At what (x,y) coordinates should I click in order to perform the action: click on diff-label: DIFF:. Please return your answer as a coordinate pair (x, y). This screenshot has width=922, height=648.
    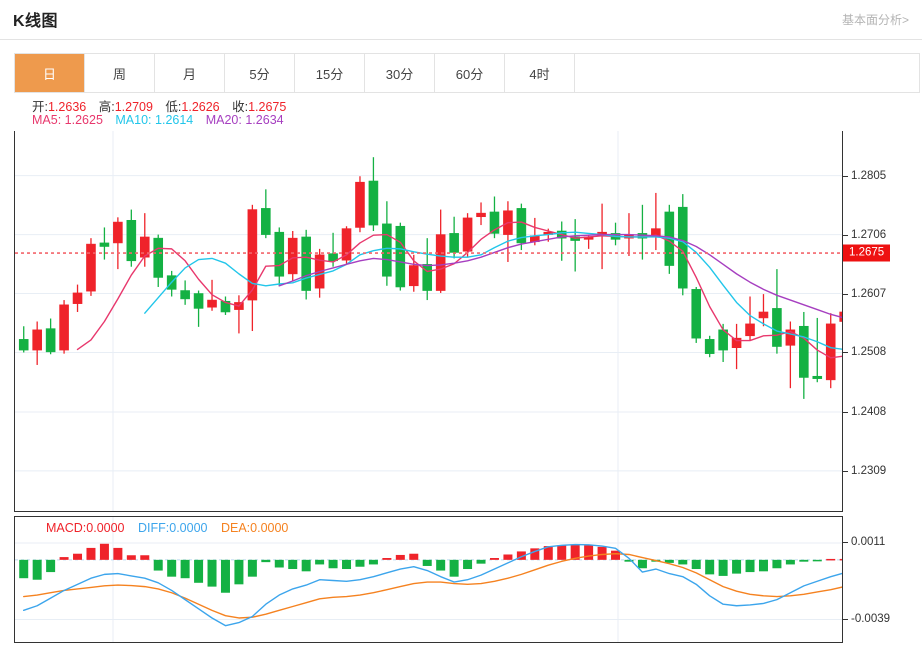
    Looking at the image, I should click on (154, 528).